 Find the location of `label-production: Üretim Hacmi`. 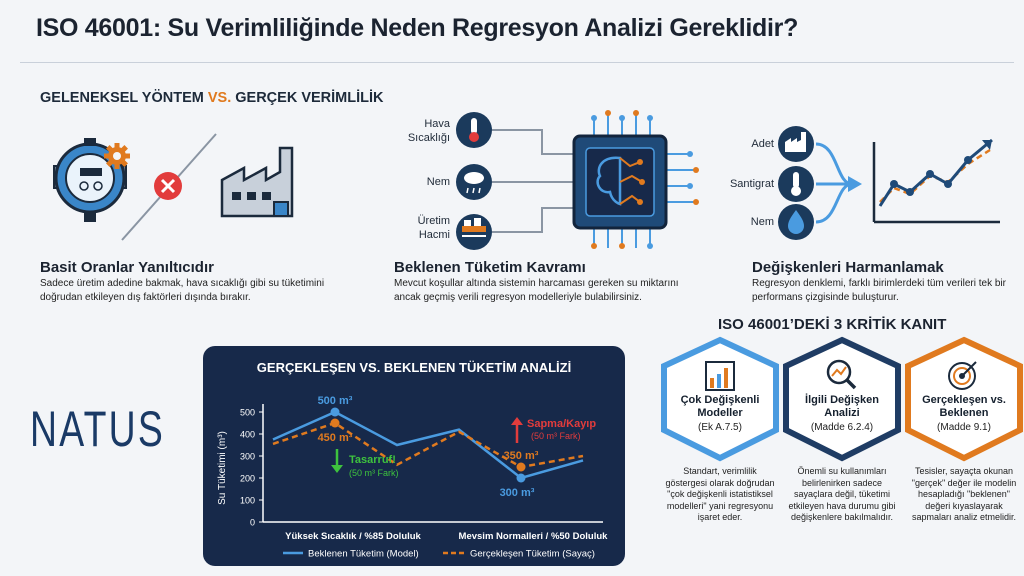

label-production: Üretim Hacmi is located at coordinates (433, 228).